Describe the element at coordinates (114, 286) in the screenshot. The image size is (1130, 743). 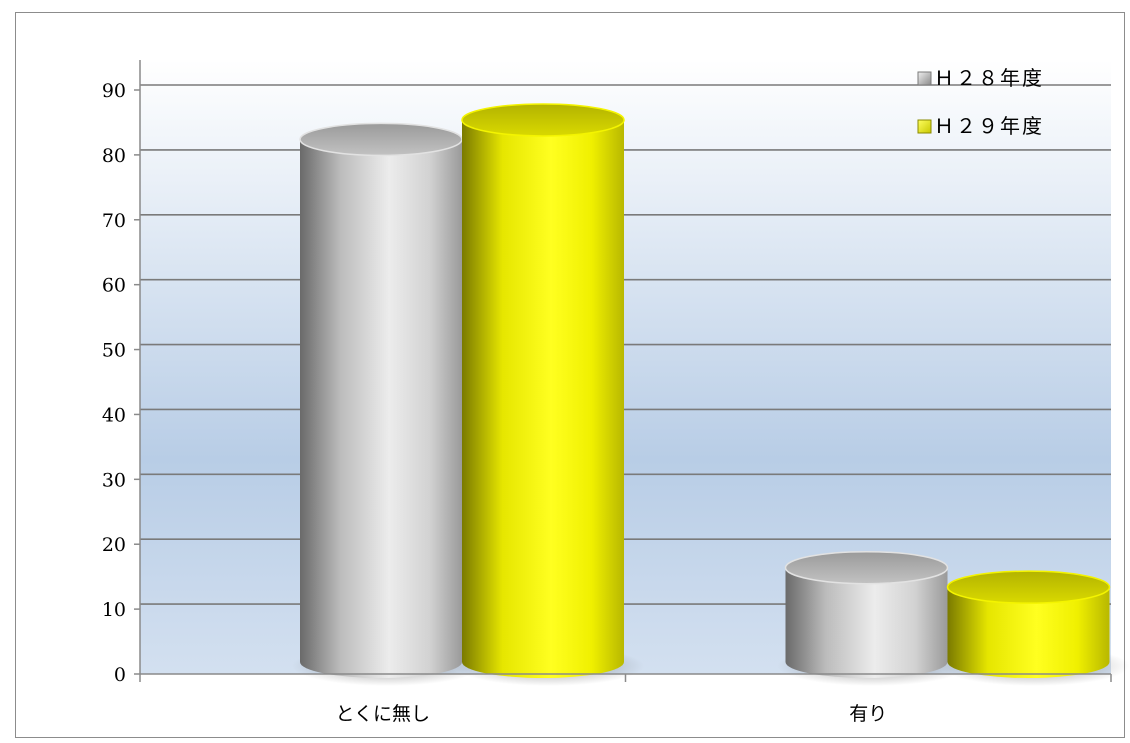
I see `y-tick-label: 60` at that location.